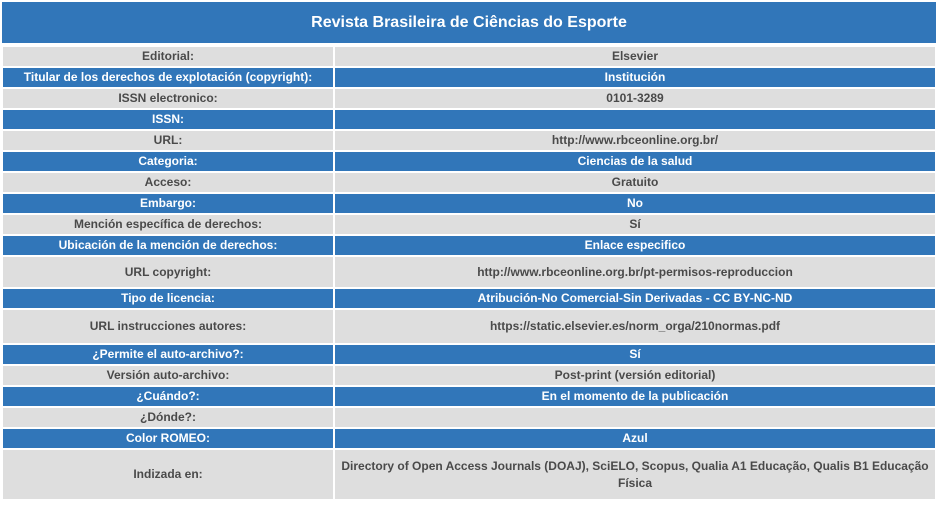 This screenshot has width=939, height=512. Describe the element at coordinates (635, 140) in the screenshot. I see `row-value: http://www.rbceonline.org.br/` at that location.